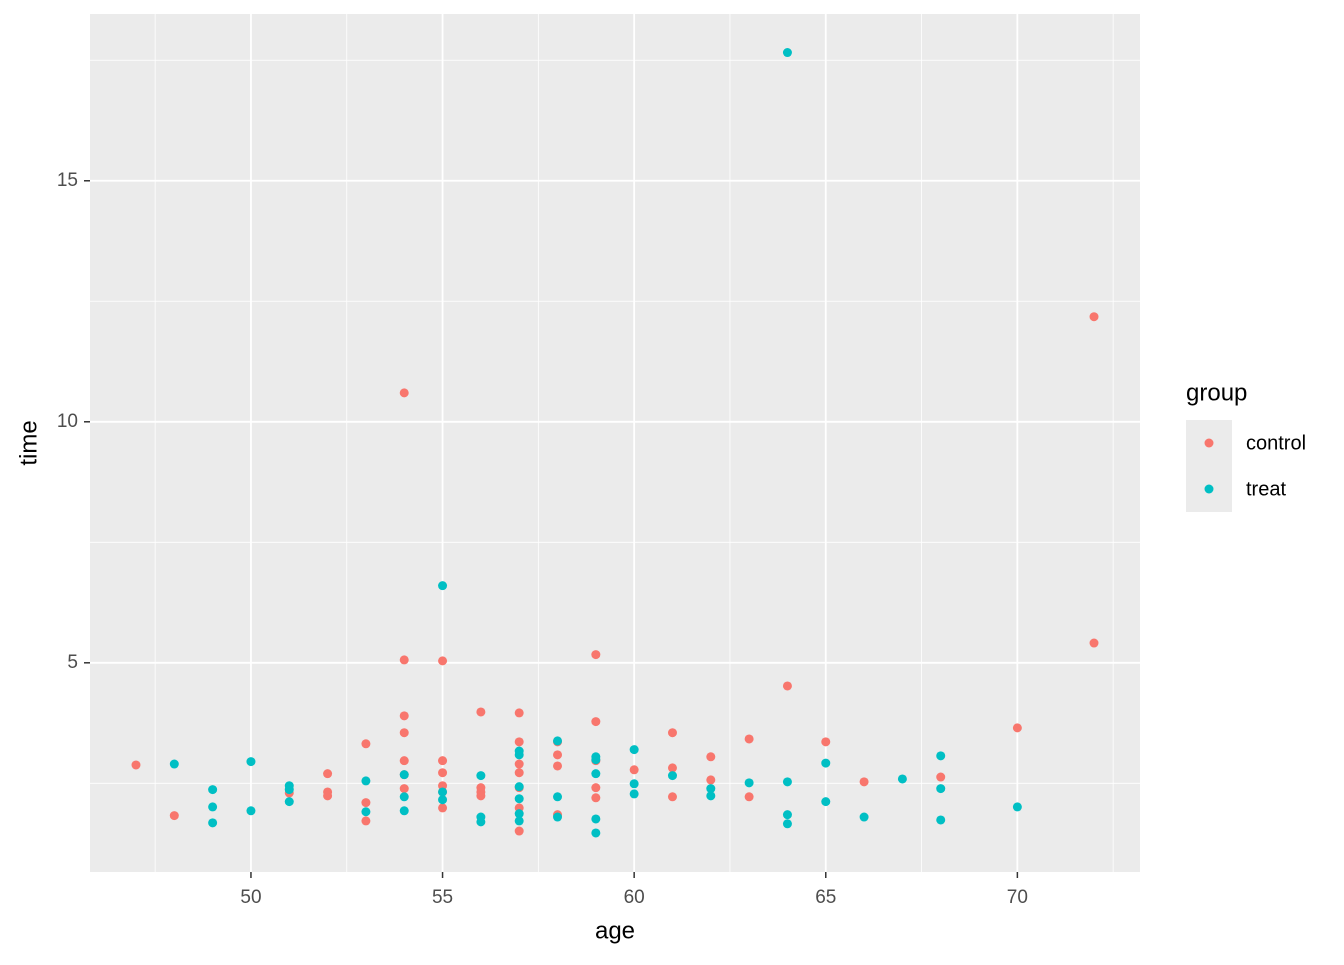  What do you see at coordinates (442, 897) in the screenshot?
I see `x-tick-label: 55` at bounding box center [442, 897].